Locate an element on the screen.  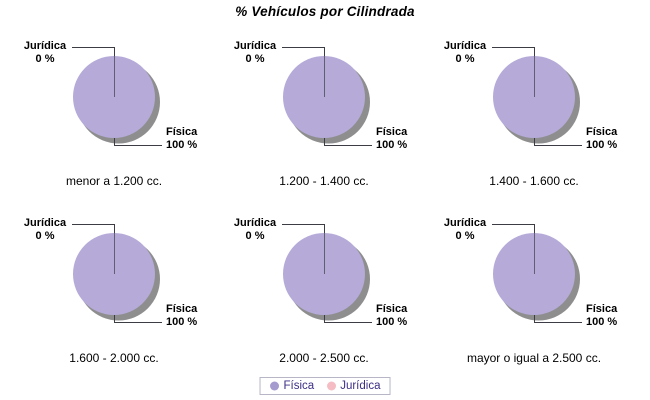
legend-item-juridica: Jurídica is located at coordinates (353, 386).